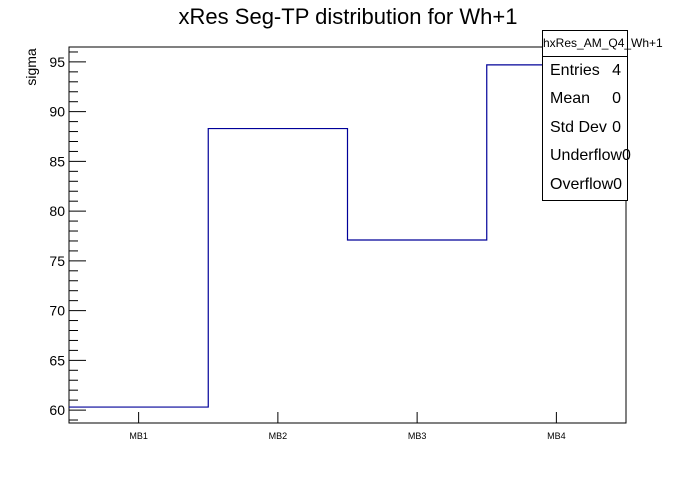 This screenshot has height=477, width=696. I want to click on stats-row-overflow: Overflow 0, so click(585, 185).